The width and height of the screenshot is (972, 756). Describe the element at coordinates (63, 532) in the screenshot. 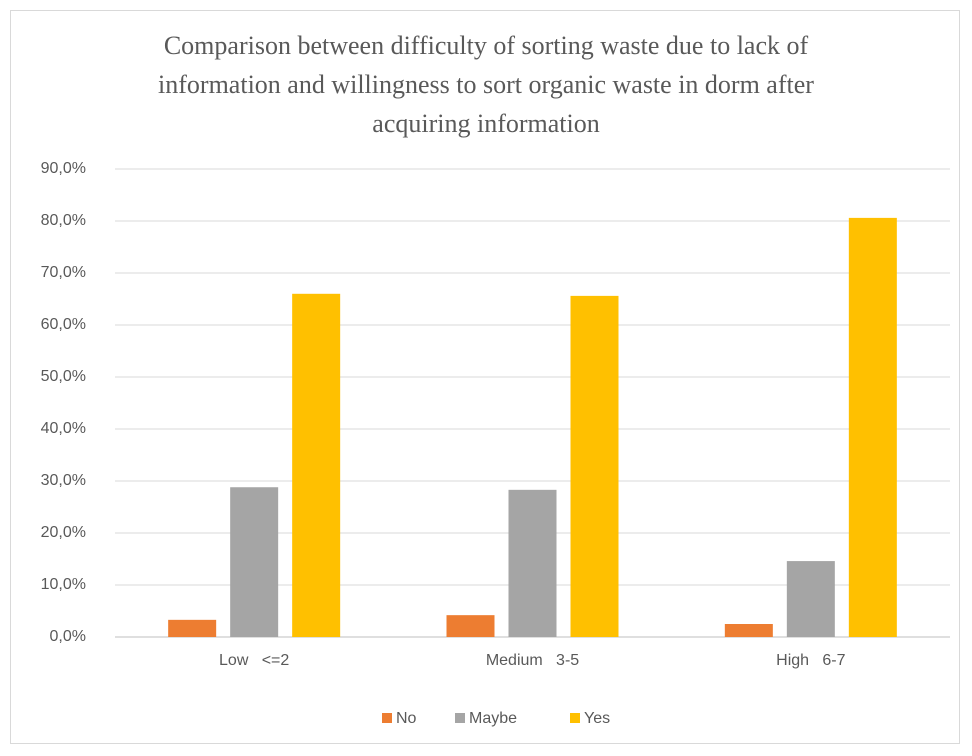

I see `y-tick-label: 20,0%` at that location.